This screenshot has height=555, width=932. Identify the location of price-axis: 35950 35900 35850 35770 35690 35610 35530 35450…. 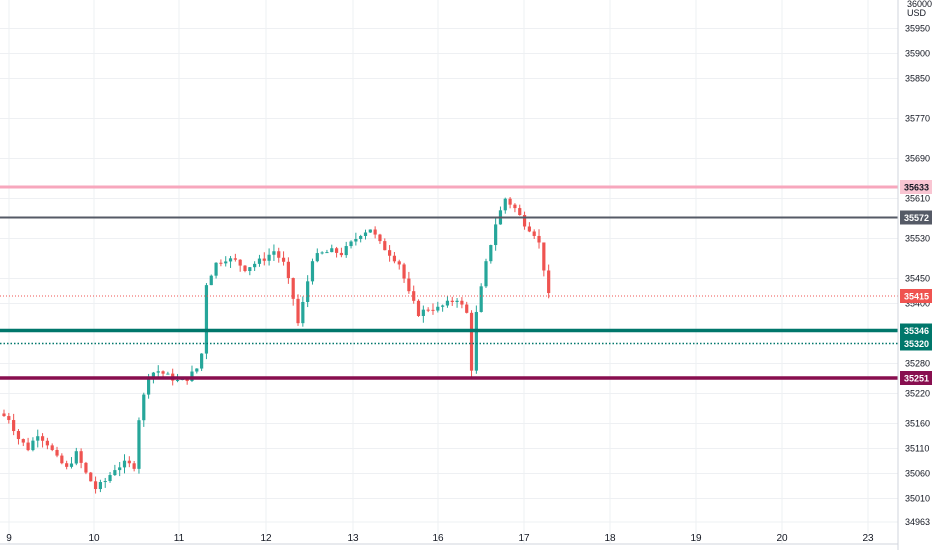
(917, 276).